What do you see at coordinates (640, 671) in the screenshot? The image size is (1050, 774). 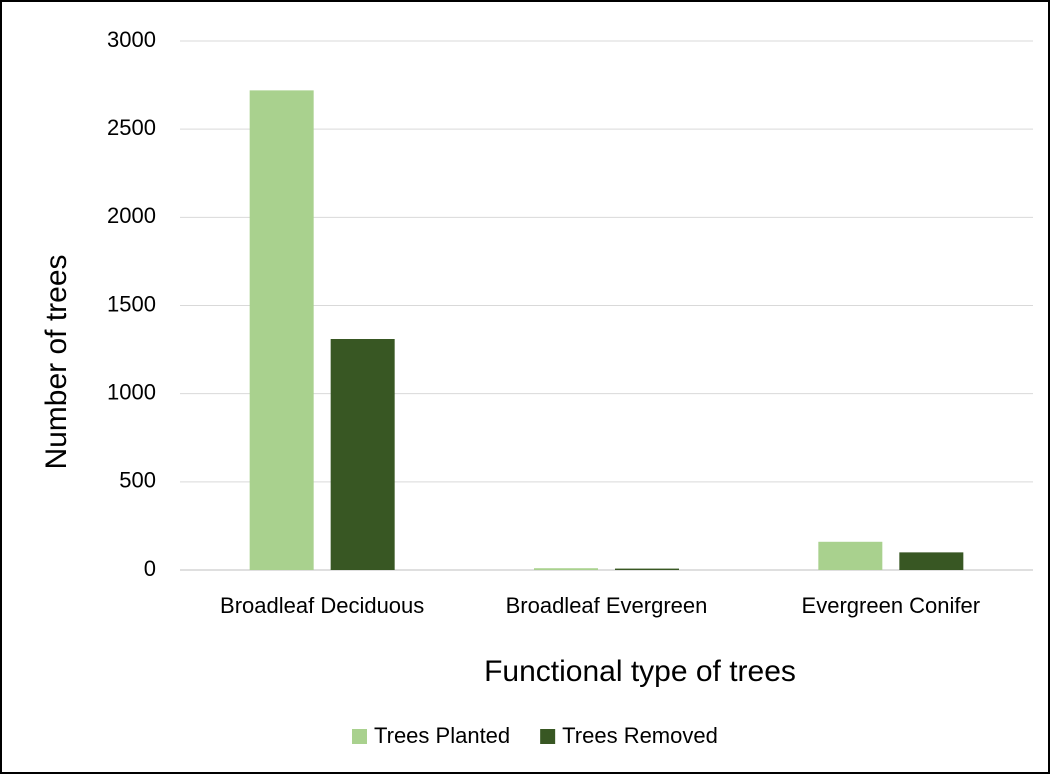 I see `x-axis-title: Functional type of trees` at bounding box center [640, 671].